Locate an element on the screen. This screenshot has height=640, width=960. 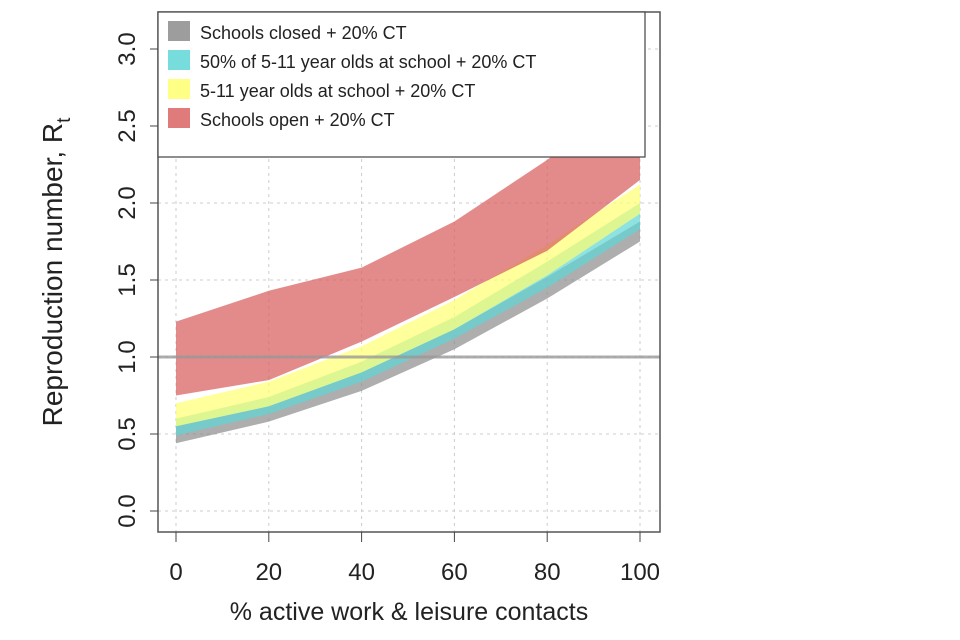
y-tick-label: 1.5 is located at coordinates (127, 279).